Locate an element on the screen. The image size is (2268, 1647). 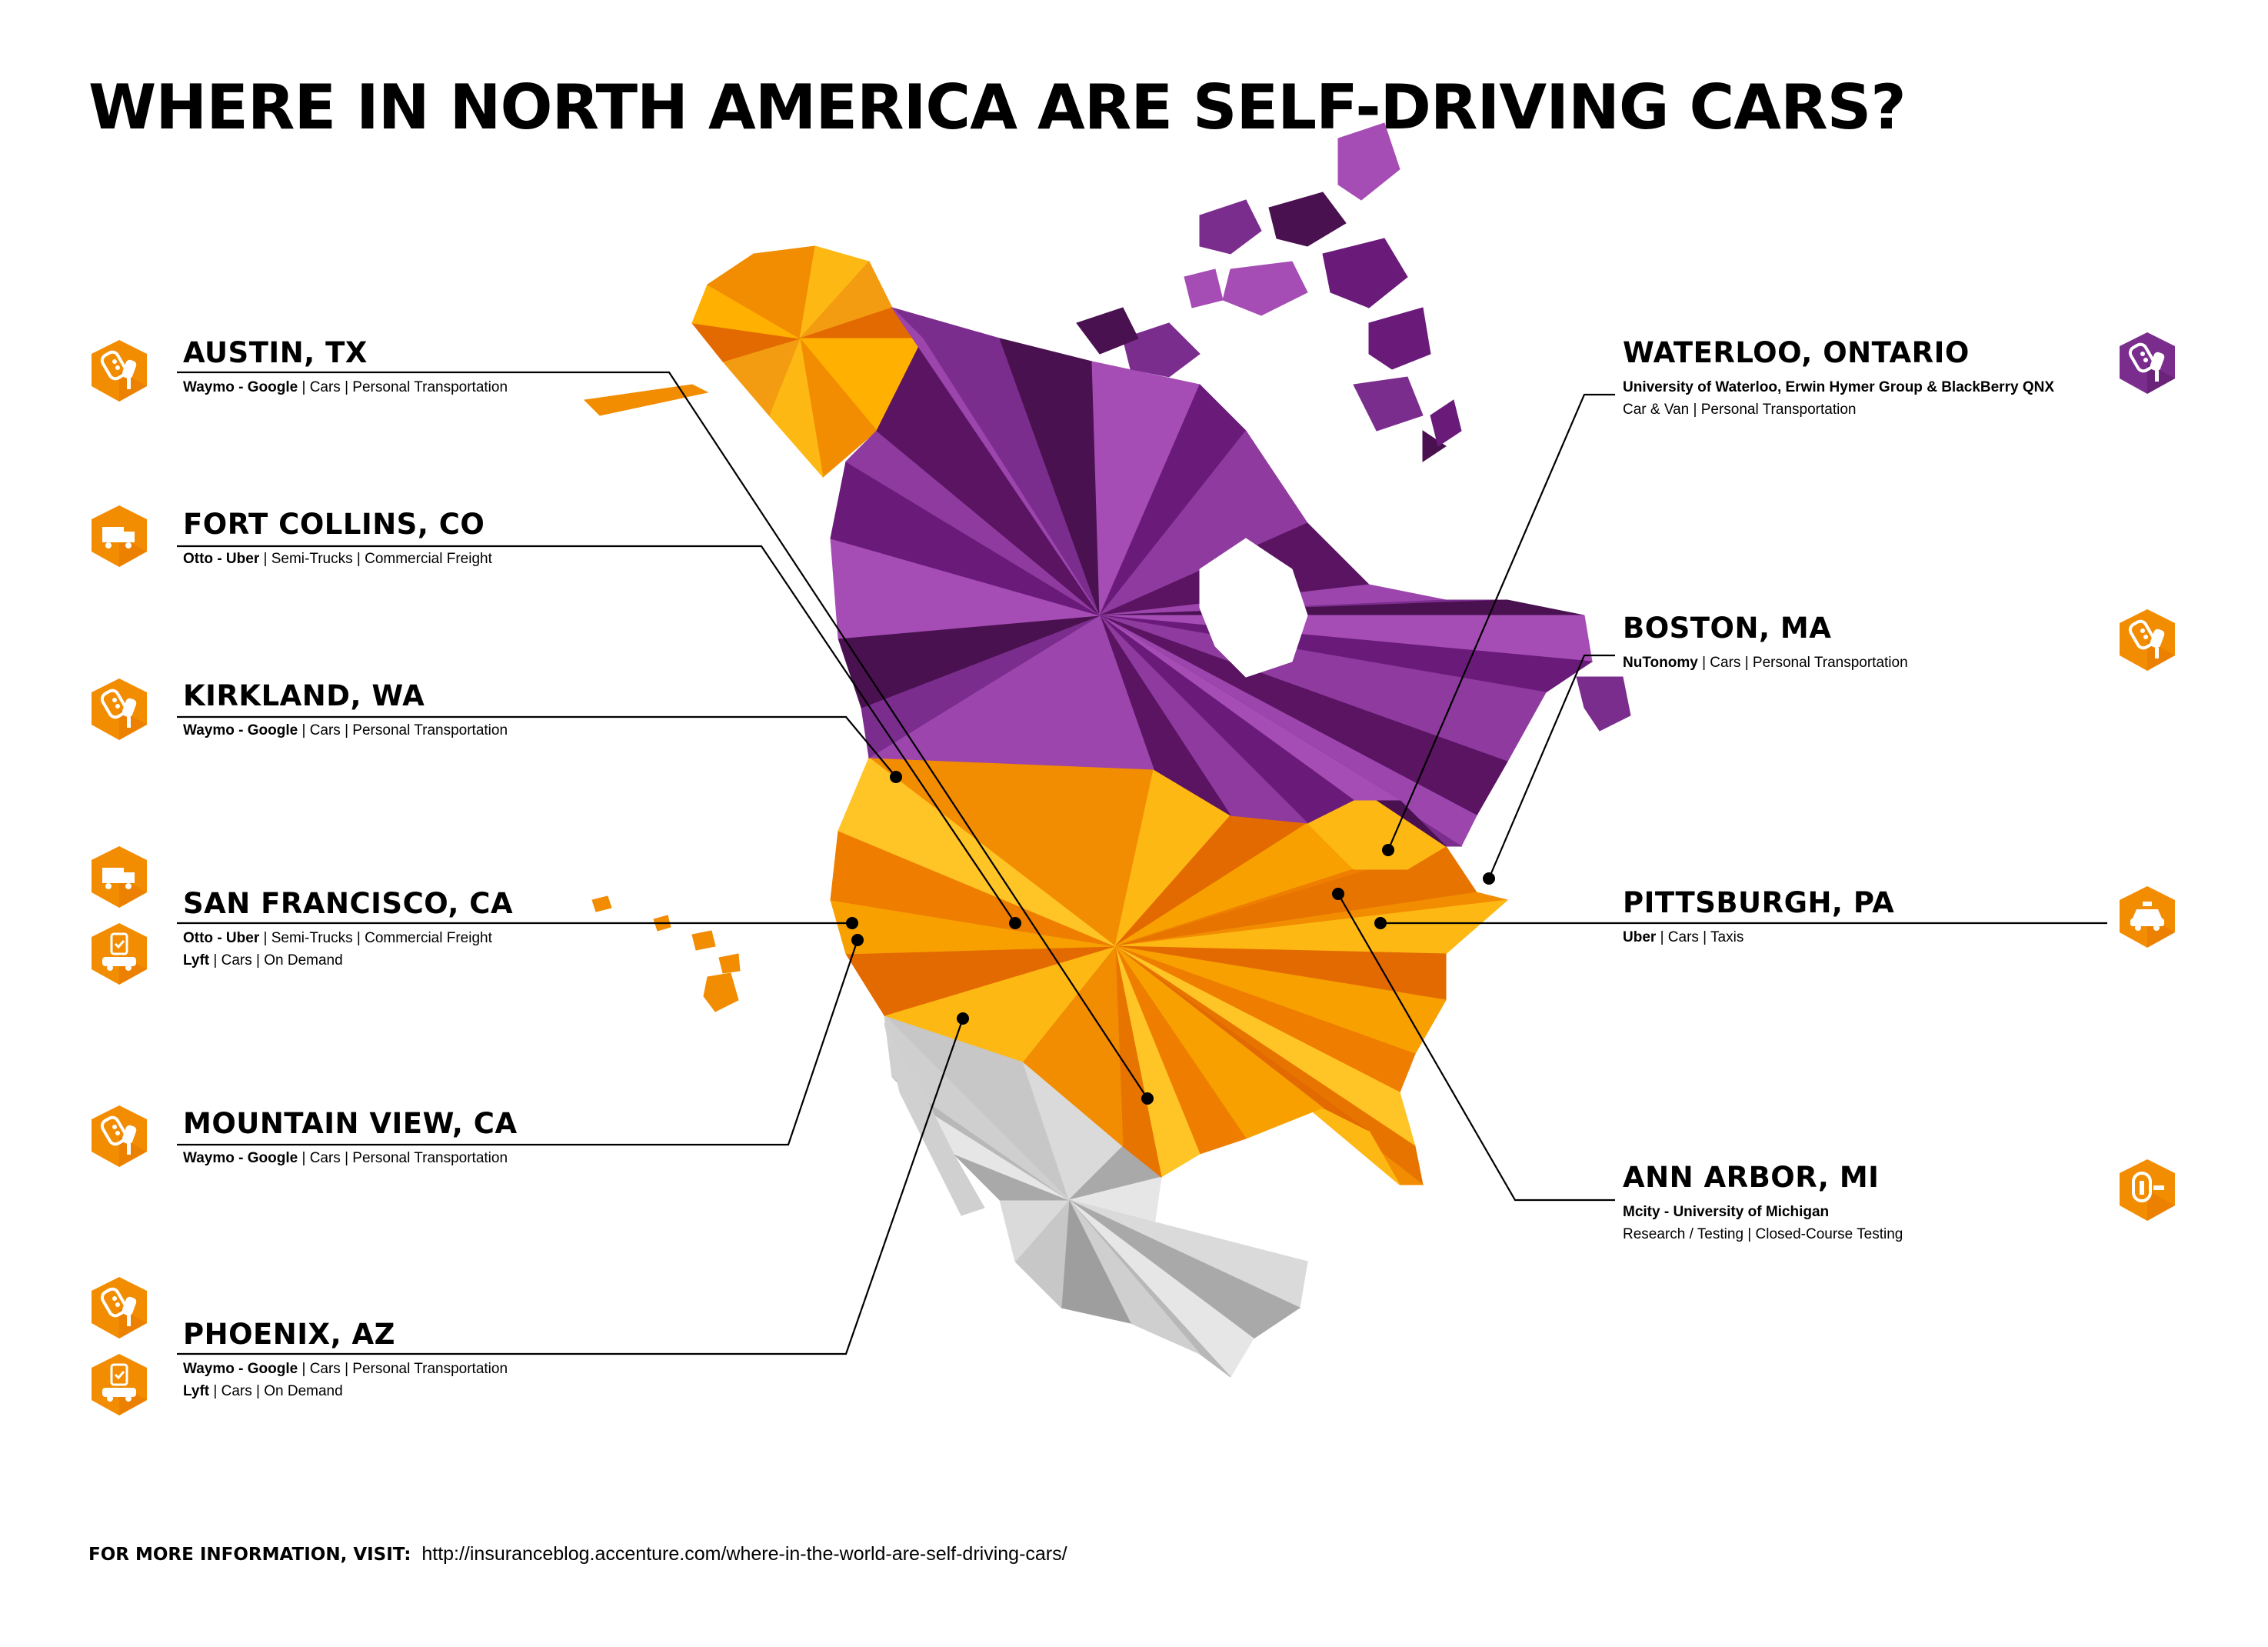
operator-category: Car & Van | Personal Transportation is located at coordinates (1740, 410).